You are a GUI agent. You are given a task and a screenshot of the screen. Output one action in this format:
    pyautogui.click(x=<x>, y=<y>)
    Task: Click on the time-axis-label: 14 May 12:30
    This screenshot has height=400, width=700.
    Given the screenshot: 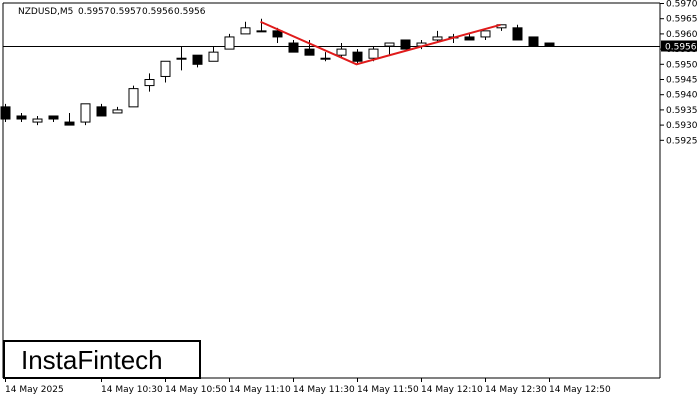 What is the action you would take?
    pyautogui.click(x=516, y=390)
    